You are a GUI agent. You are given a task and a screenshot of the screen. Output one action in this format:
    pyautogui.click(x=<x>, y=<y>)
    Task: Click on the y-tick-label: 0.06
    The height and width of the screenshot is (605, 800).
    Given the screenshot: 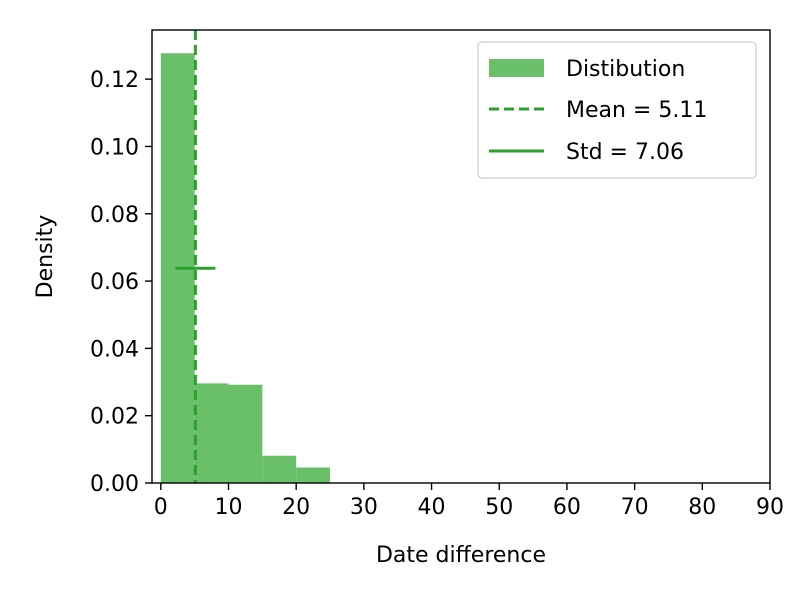 What is the action you would take?
    pyautogui.click(x=114, y=282)
    